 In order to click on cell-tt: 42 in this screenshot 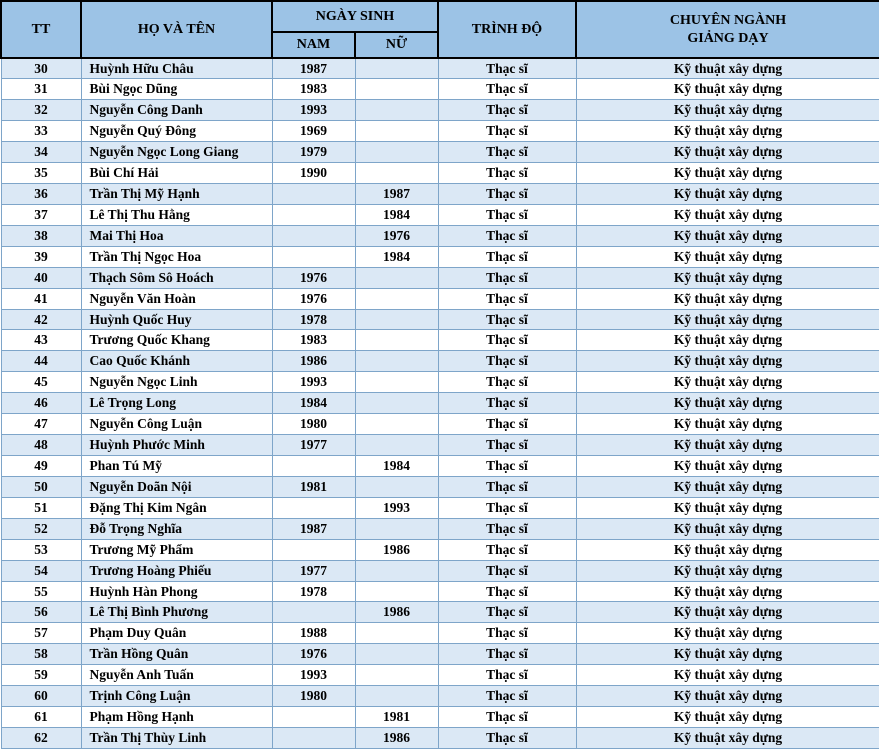, I will do `click(41, 319)`.